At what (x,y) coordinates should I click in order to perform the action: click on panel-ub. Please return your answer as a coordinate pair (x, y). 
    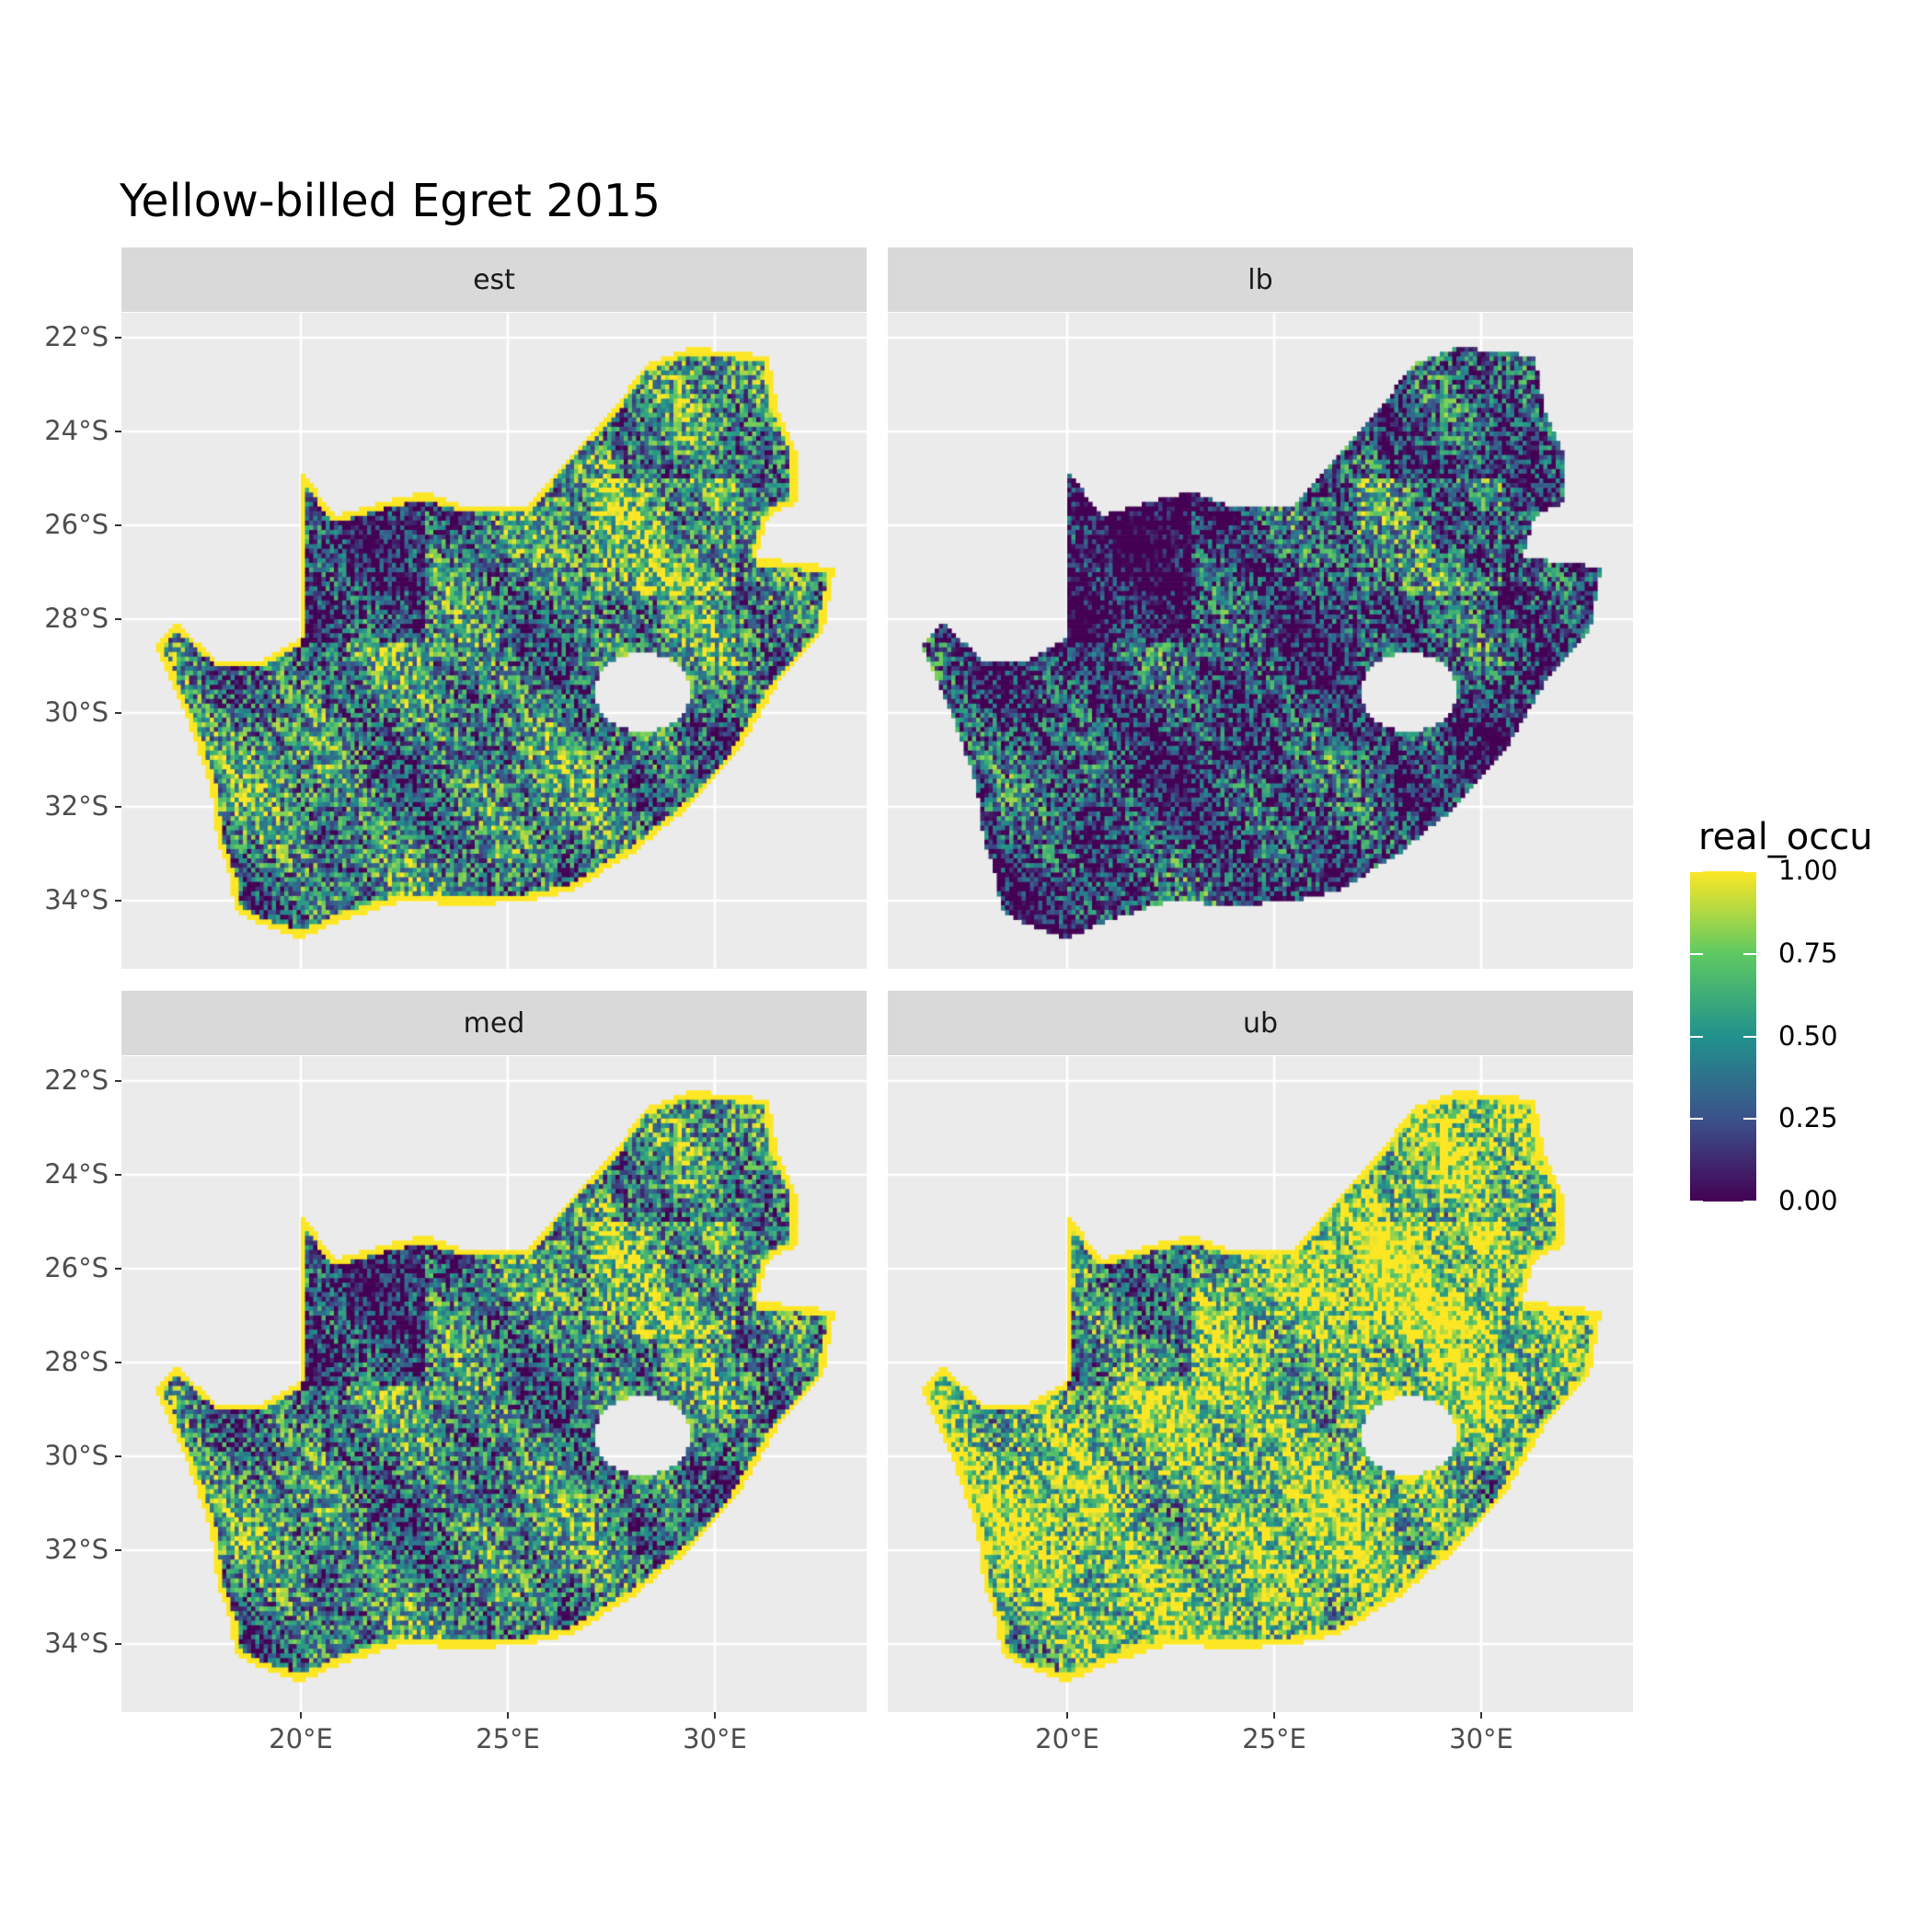
    Looking at the image, I should click on (1260, 1384).